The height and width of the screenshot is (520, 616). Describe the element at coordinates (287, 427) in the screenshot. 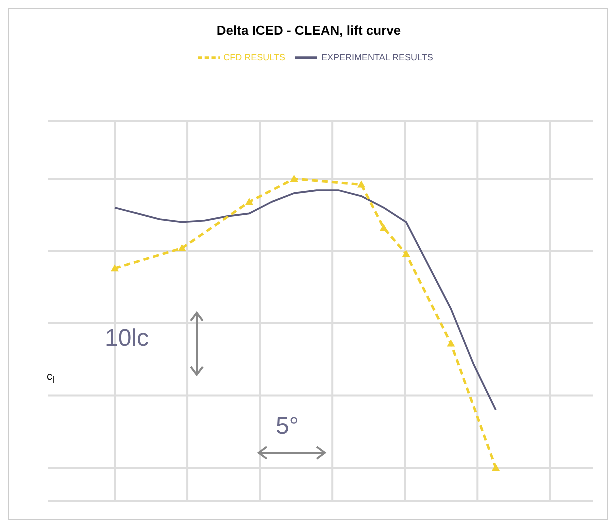

I see `annotation: 5°` at that location.